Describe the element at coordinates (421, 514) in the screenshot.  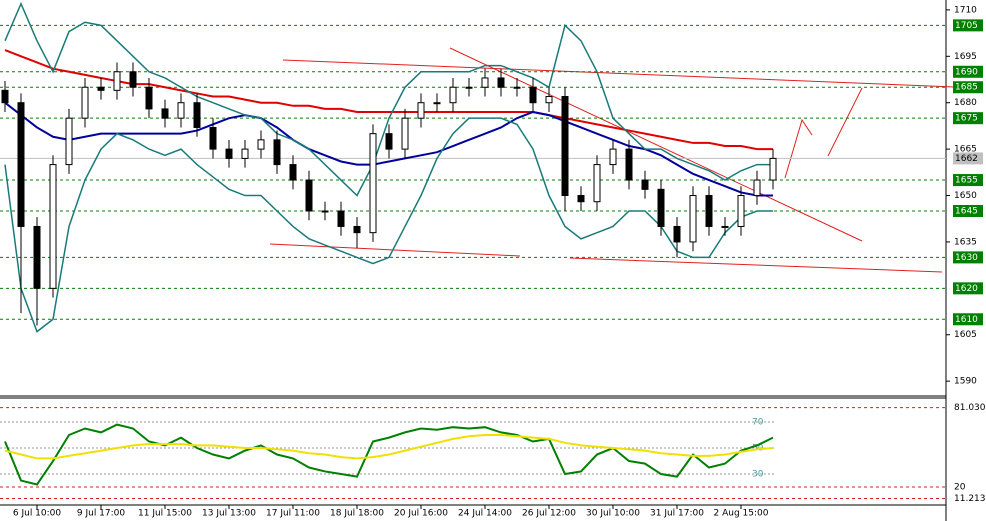
I see `x-tick-label: 20 Jul 16:00` at that location.